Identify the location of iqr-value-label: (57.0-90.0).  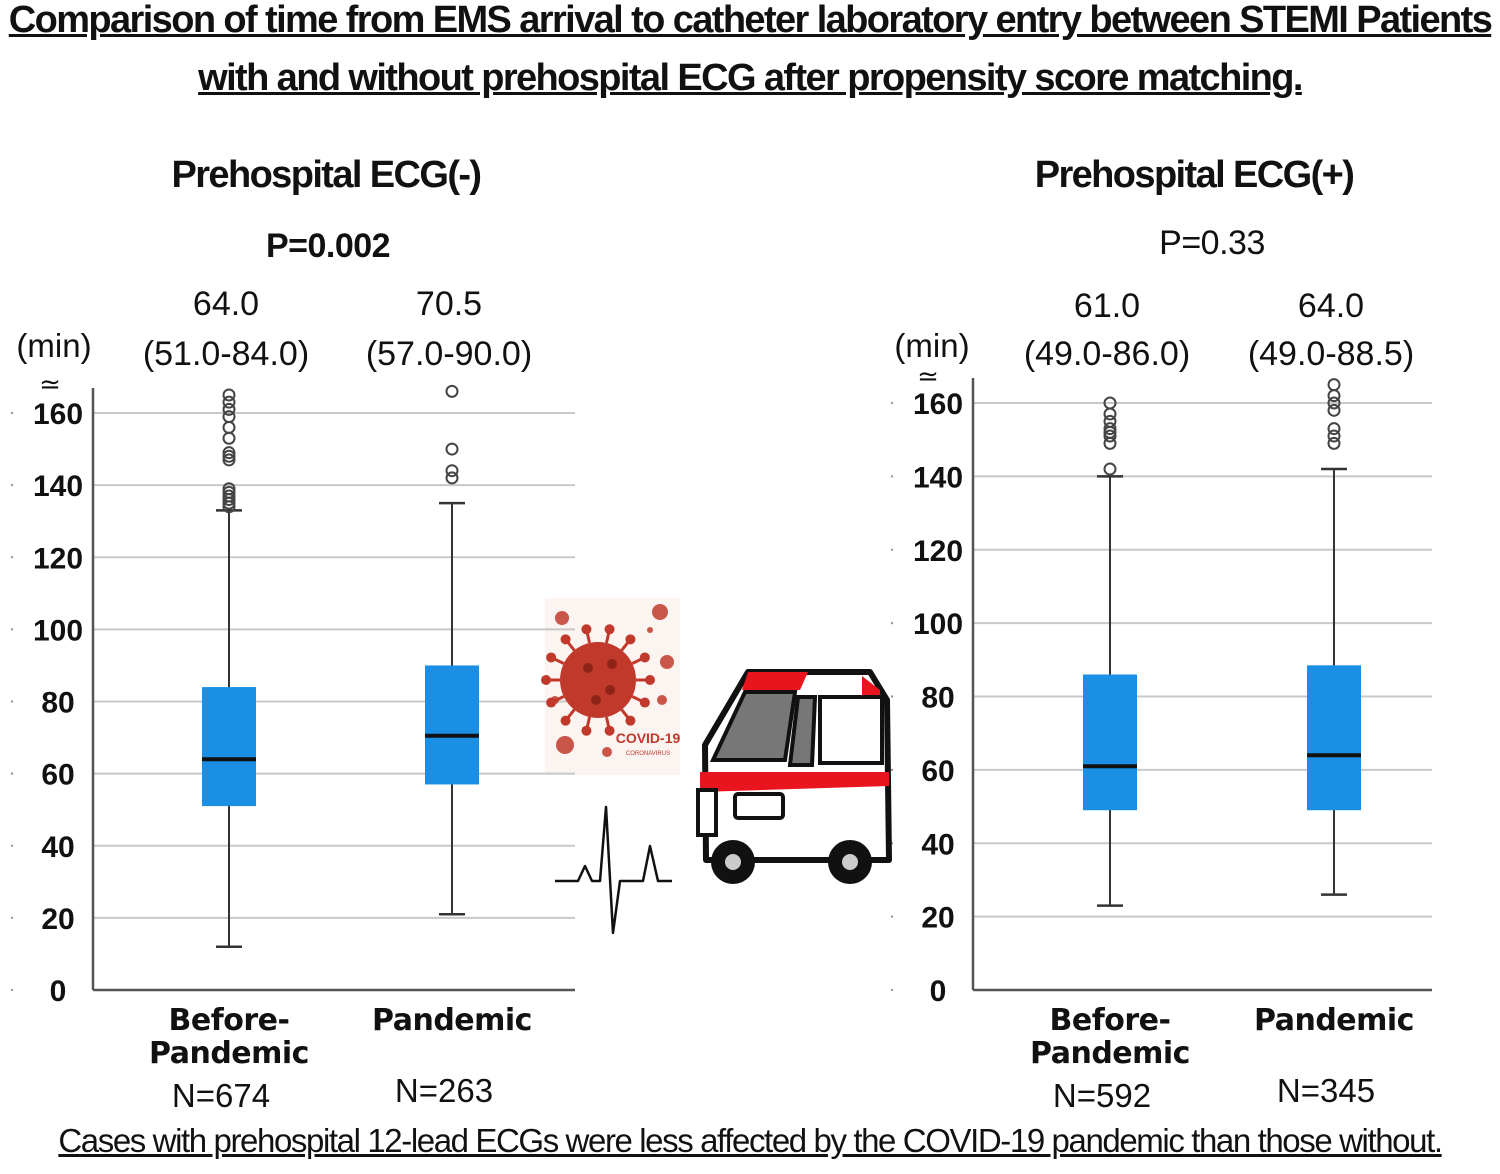
(449, 354).